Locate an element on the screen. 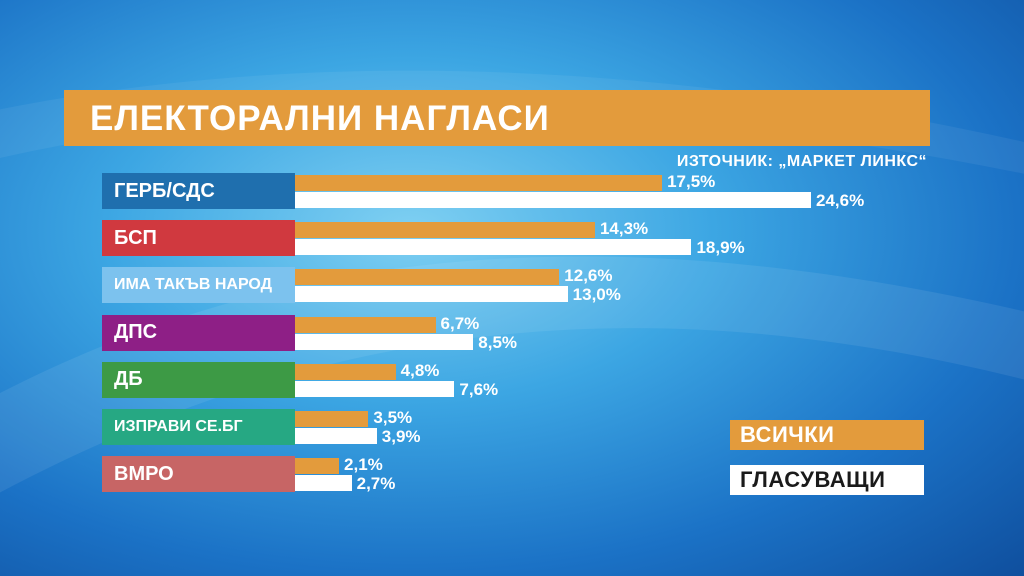 Image resolution: width=1024 pixels, height=576 pixels. value-label-all: 4,8% is located at coordinates (420, 370).